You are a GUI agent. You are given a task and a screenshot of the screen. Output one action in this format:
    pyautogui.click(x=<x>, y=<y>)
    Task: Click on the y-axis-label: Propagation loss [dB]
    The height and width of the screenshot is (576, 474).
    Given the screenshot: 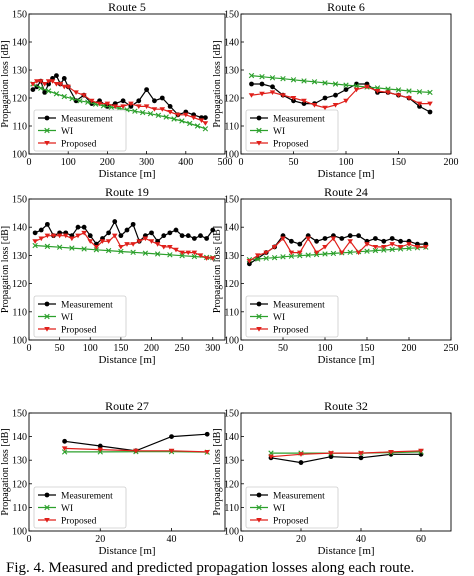 What is the action you would take?
    pyautogui.click(x=5, y=83)
    